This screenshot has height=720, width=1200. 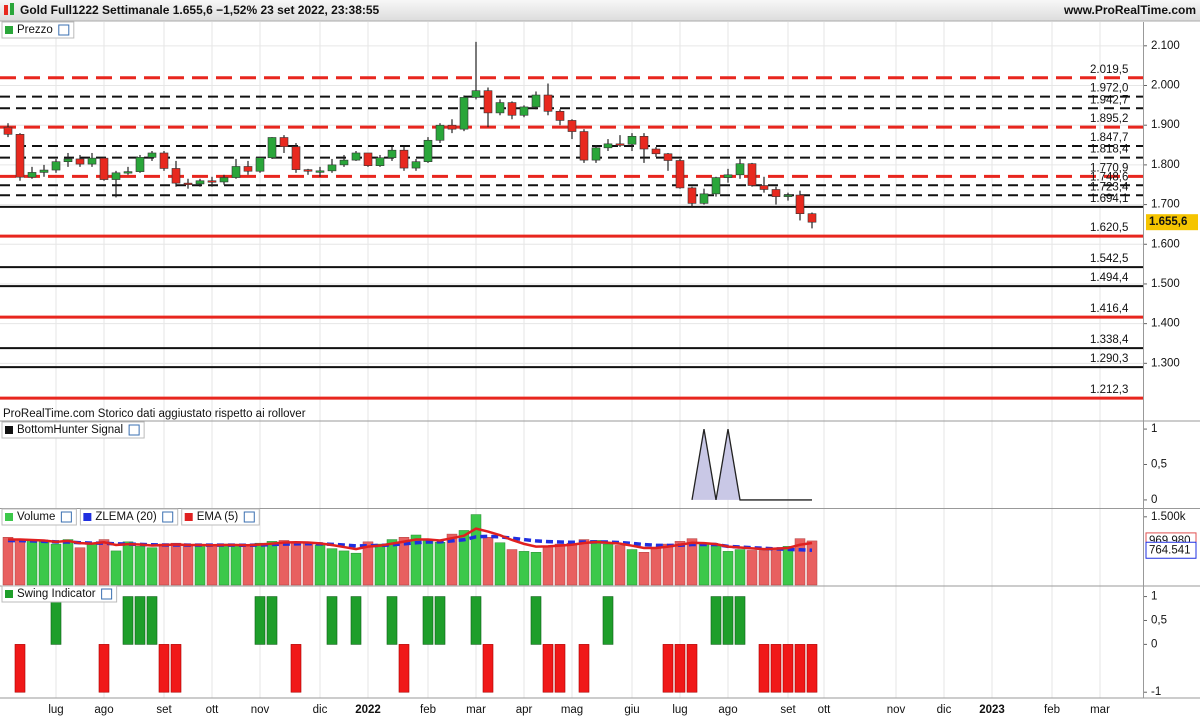 What do you see at coordinates (1129, 10) in the screenshot?
I see `header-site: www.ProRealTime.com` at bounding box center [1129, 10].